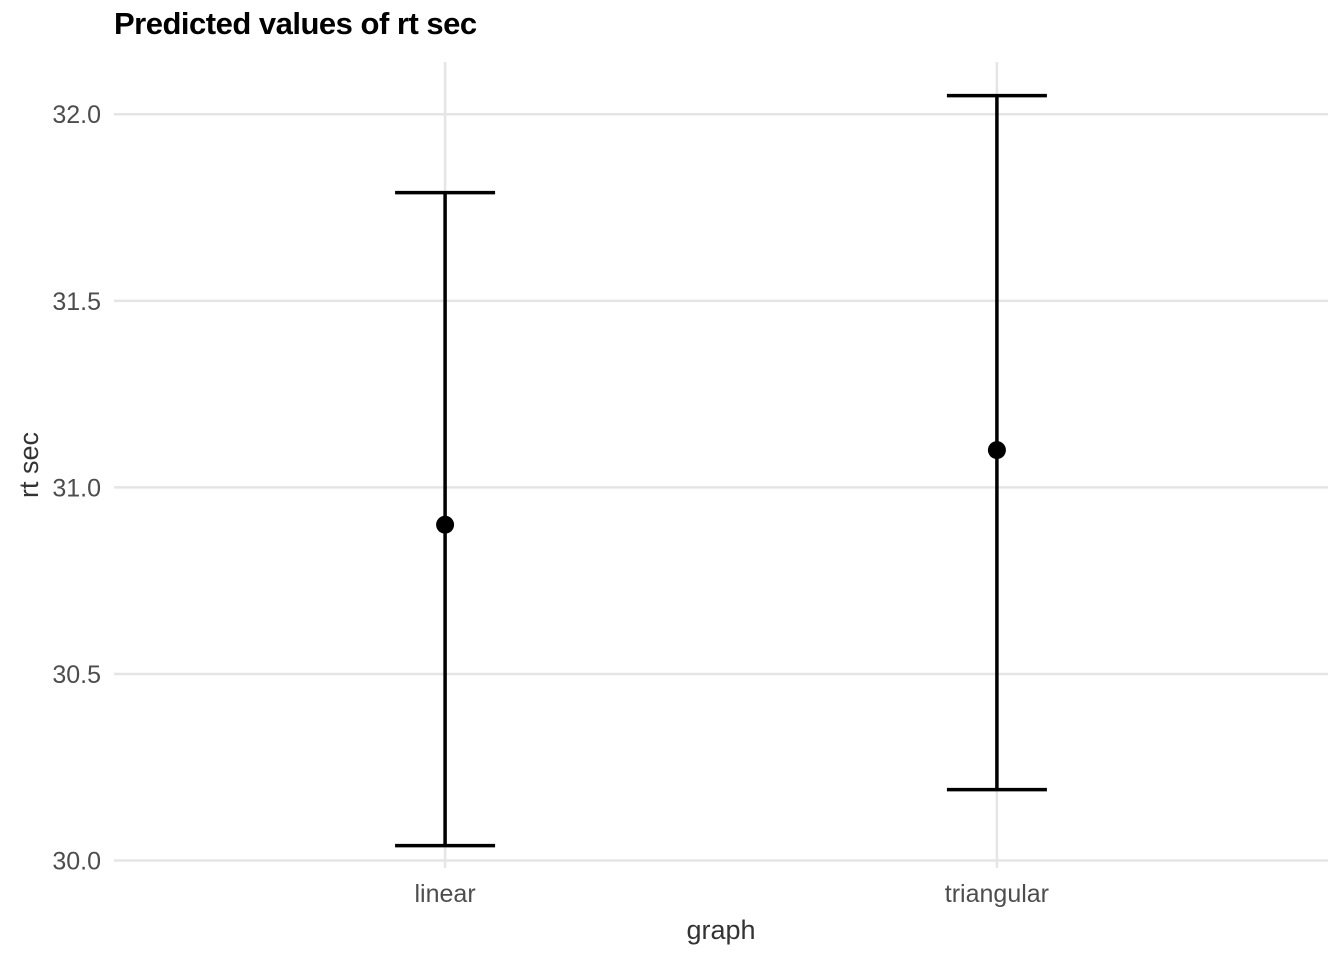 This screenshot has height=960, width=1344. What do you see at coordinates (720, 930) in the screenshot?
I see `x-axis-title: graph` at bounding box center [720, 930].